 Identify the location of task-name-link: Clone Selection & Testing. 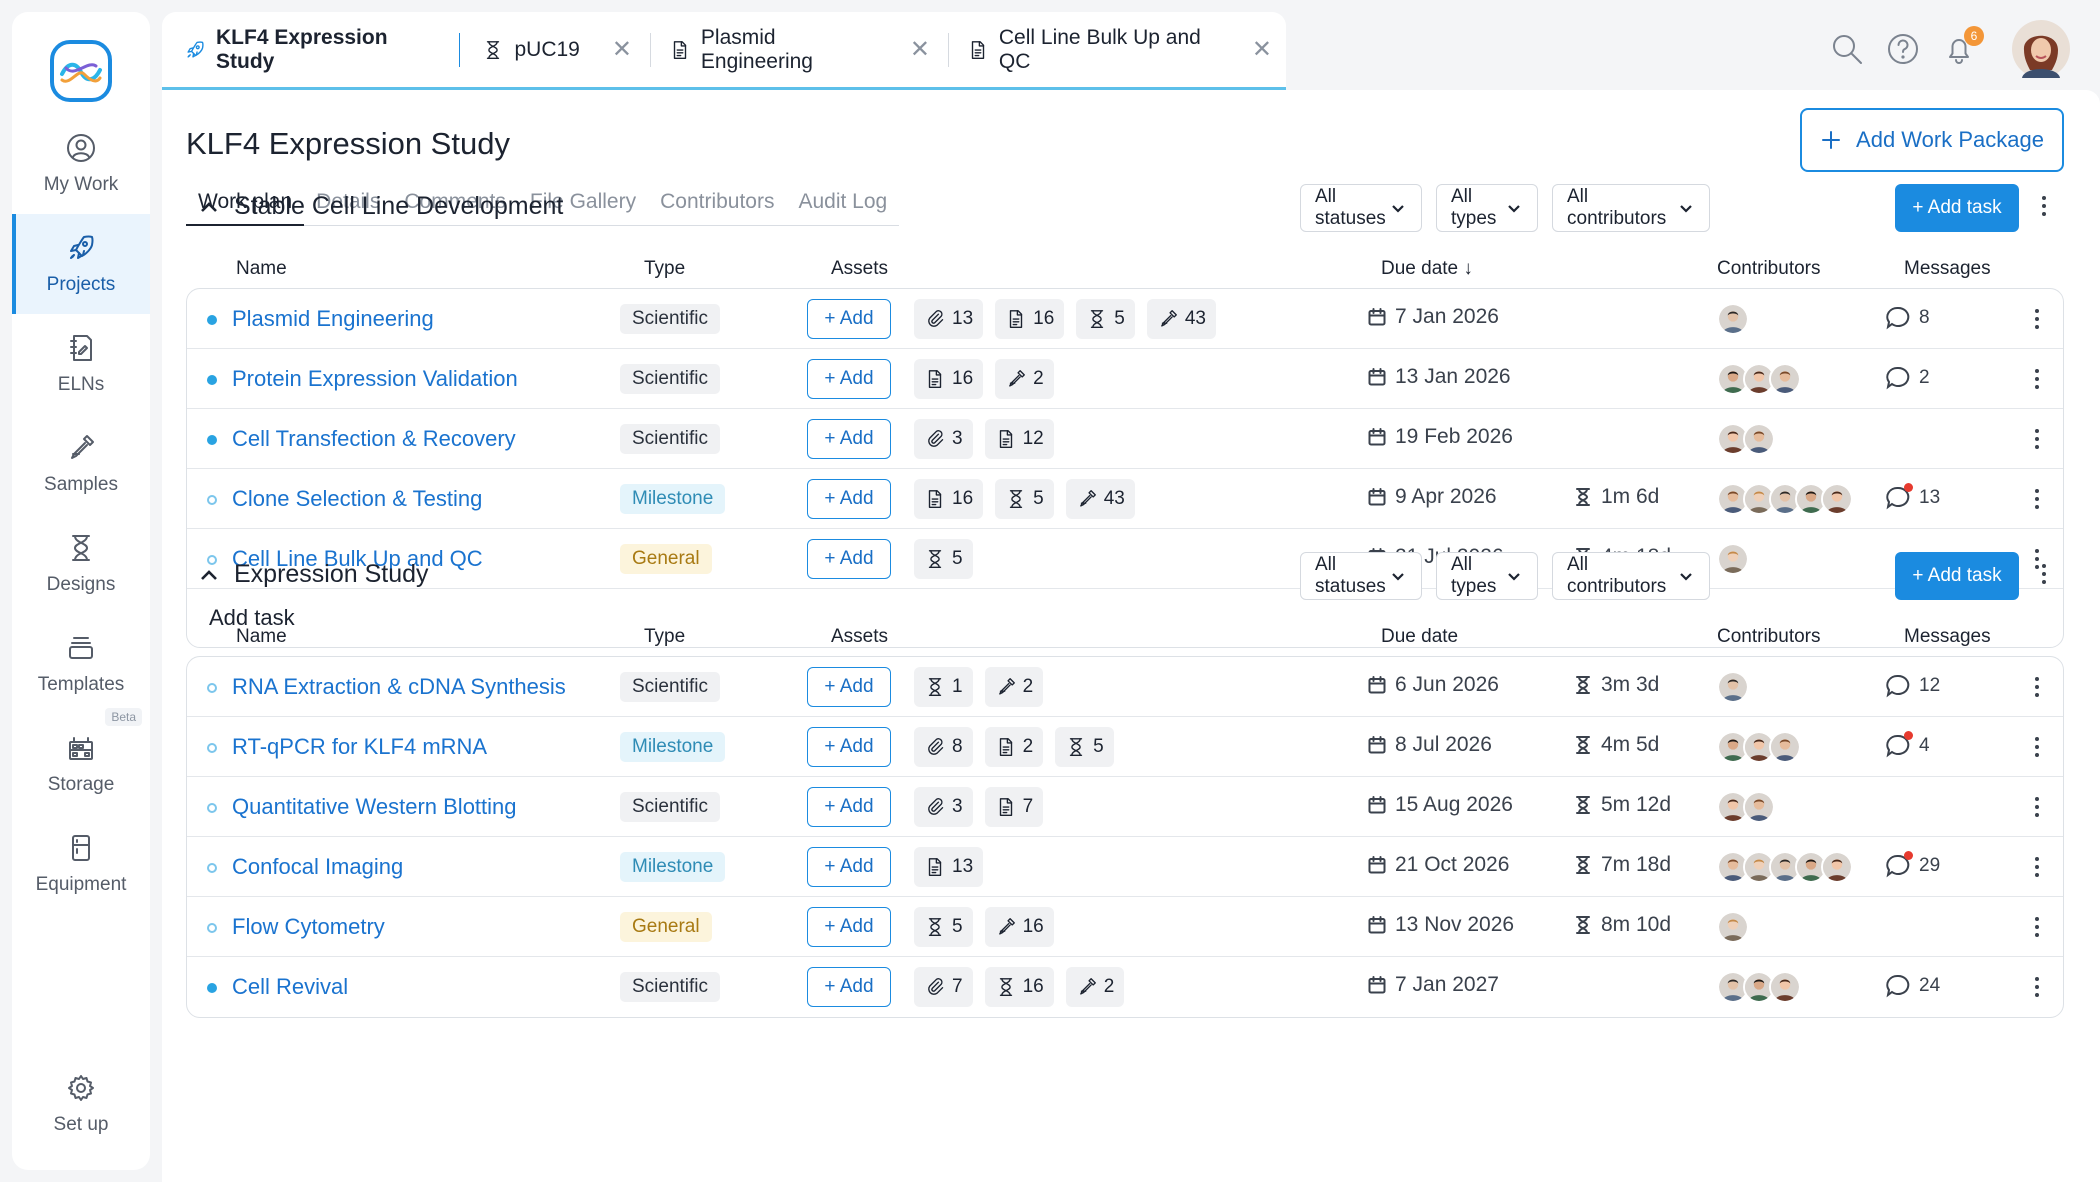
(357, 498).